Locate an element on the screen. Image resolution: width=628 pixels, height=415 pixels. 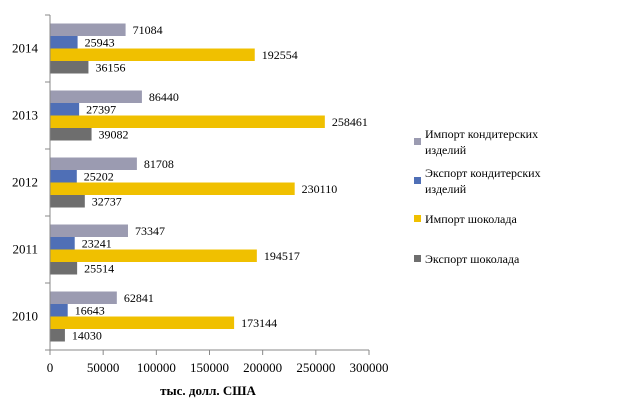
category-label-2011: 2011 is located at coordinates (25, 249).